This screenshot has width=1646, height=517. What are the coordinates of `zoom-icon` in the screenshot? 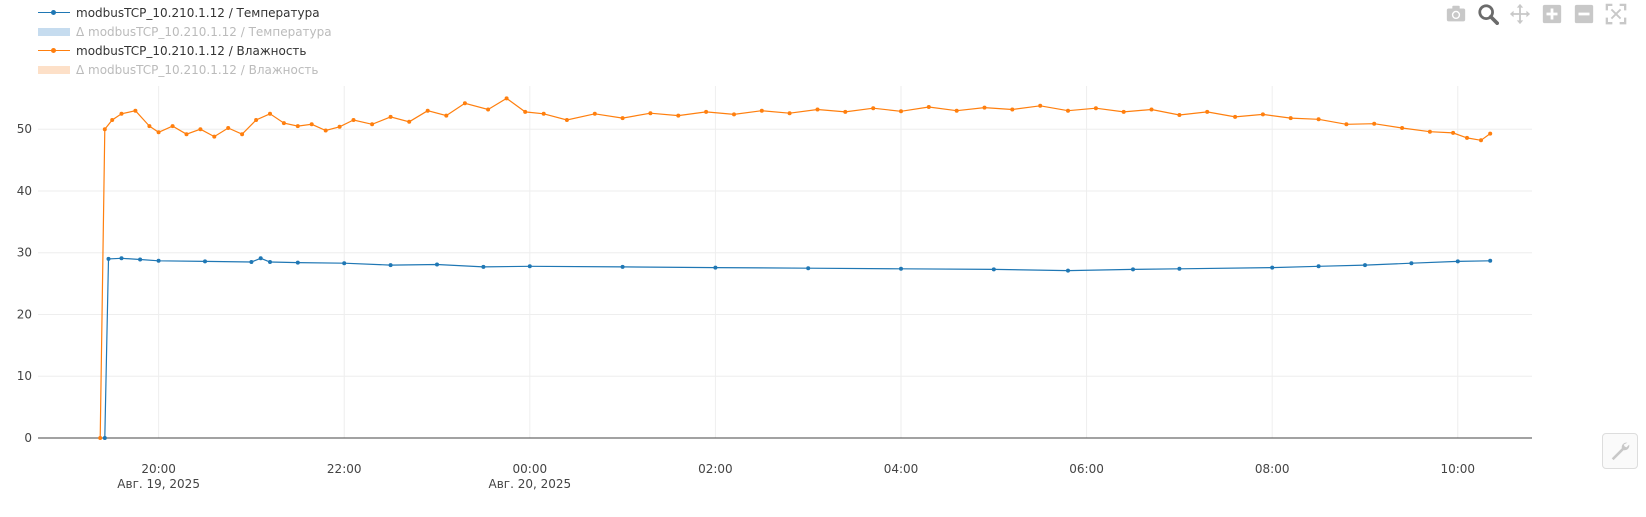 It's located at (1488, 14).